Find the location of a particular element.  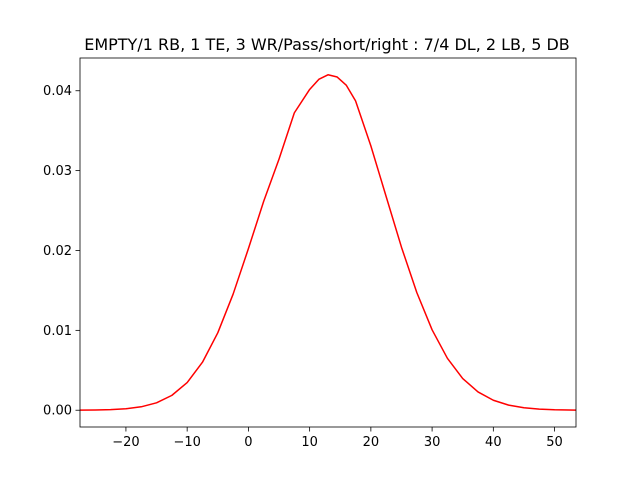

y-tick-label: 0.04 is located at coordinates (57, 91).